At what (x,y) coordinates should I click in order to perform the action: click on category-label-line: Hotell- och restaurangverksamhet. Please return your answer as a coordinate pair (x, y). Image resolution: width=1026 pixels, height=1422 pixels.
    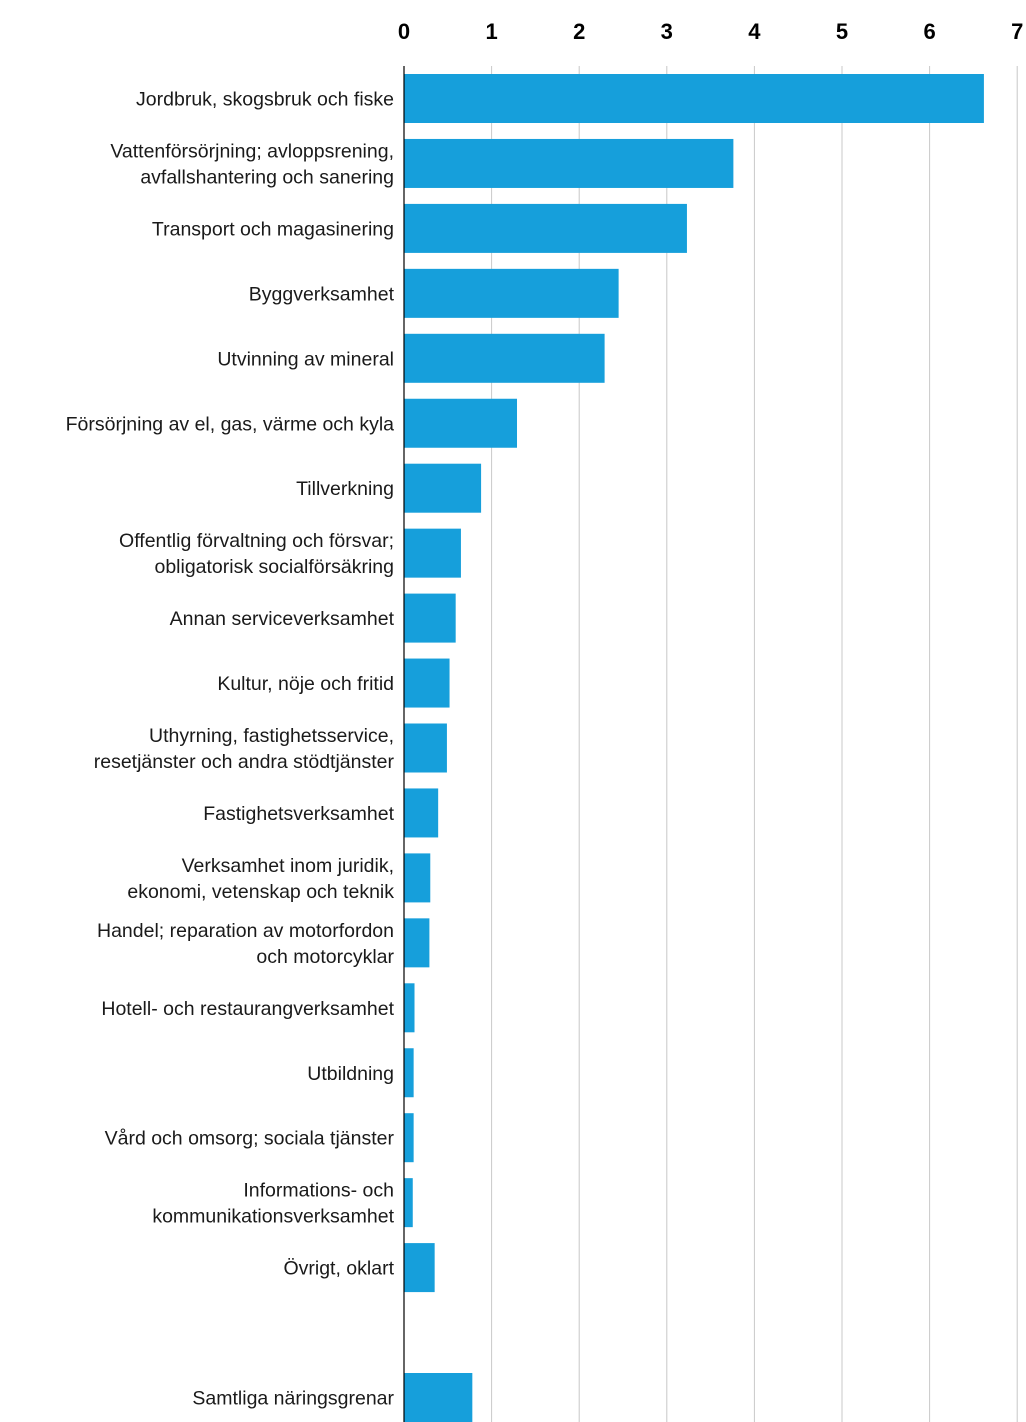
    Looking at the image, I should click on (247, 1009).